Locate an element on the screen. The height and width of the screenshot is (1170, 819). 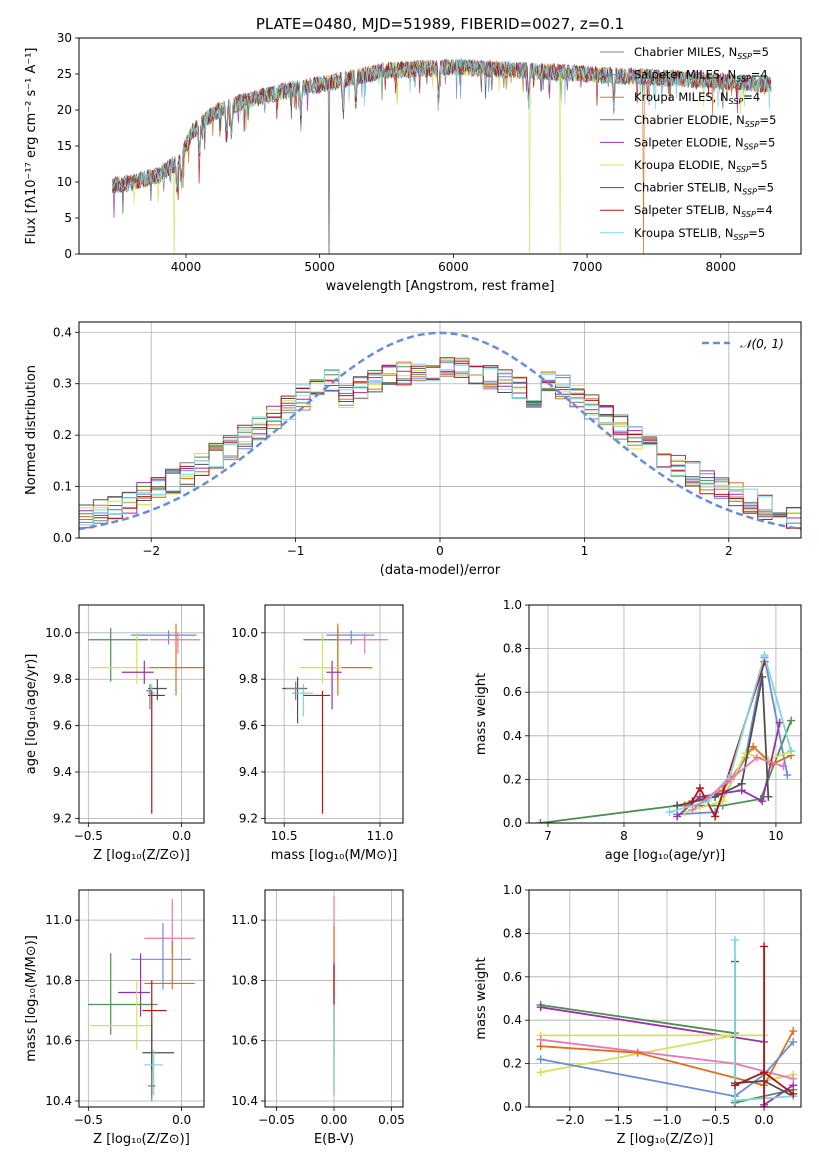
y-tick-label: 1.0 is located at coordinates (512, 890).